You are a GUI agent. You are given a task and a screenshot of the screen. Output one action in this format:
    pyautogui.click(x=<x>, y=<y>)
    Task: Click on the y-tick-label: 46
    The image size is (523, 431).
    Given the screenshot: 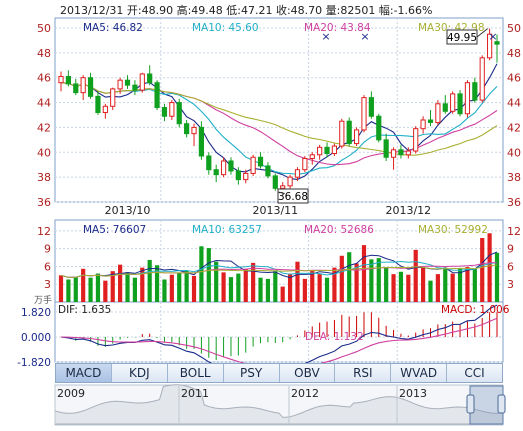 What is the action you would take?
    pyautogui.click(x=514, y=78)
    